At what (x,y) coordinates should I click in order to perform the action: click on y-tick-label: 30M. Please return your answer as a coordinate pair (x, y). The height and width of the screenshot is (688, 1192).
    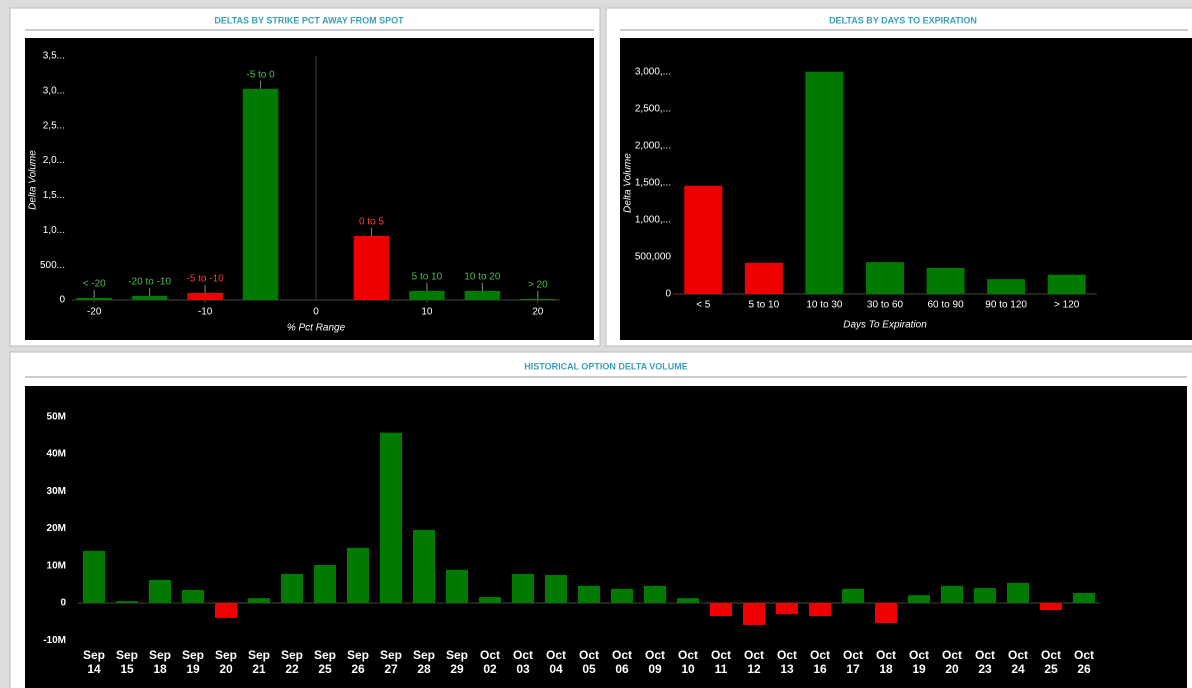
    Looking at the image, I should click on (56, 491).